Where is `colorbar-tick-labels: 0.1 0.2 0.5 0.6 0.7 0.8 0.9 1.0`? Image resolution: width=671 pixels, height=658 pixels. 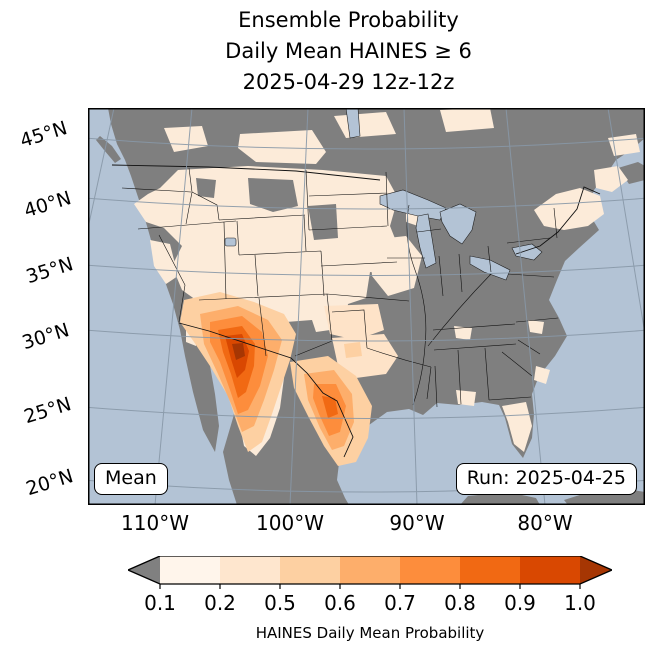 colorbar-tick-labels: 0.1 0.2 0.5 0.6 0.7 0.8 0.9 1.0 is located at coordinates (335, 603).